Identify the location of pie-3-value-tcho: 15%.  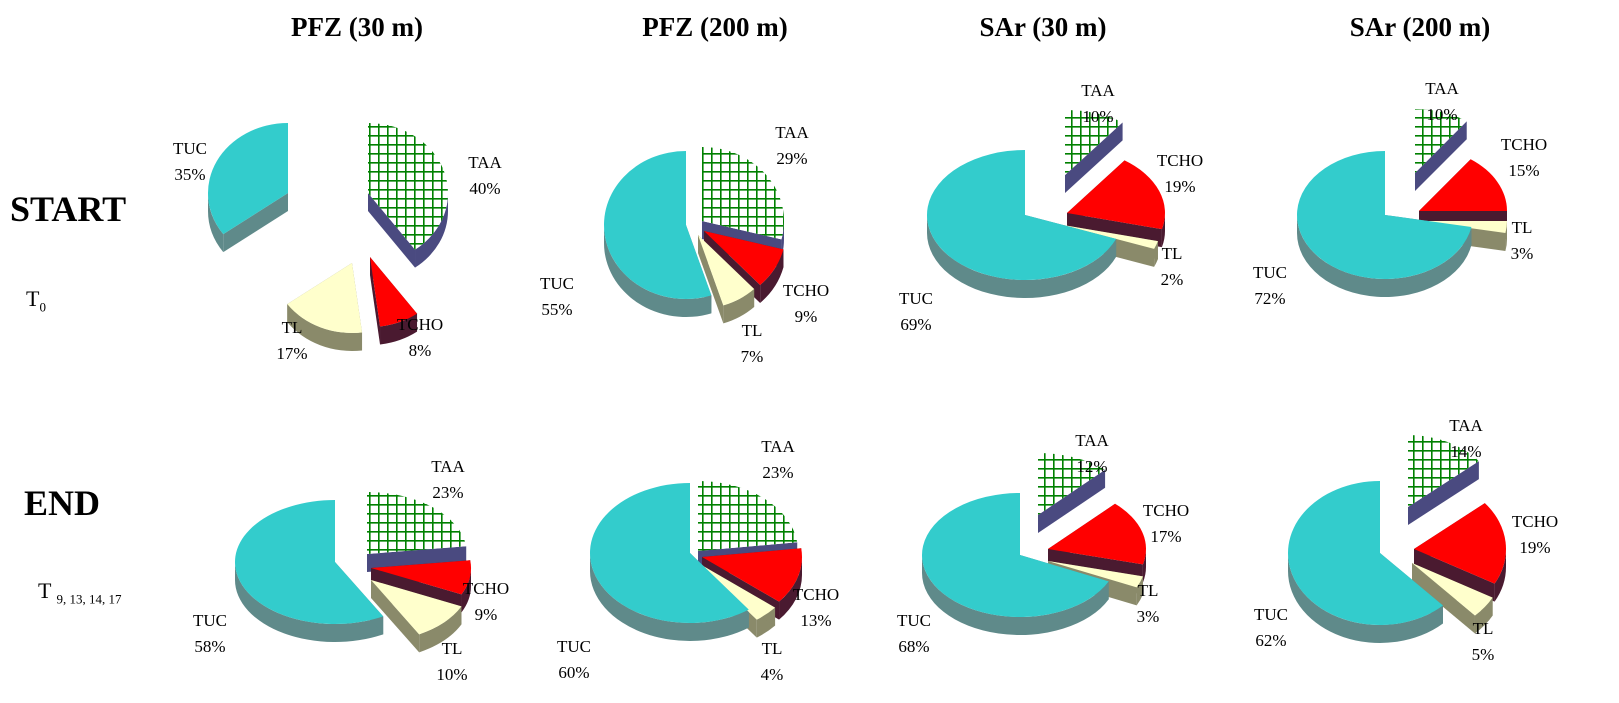
(1523, 170).